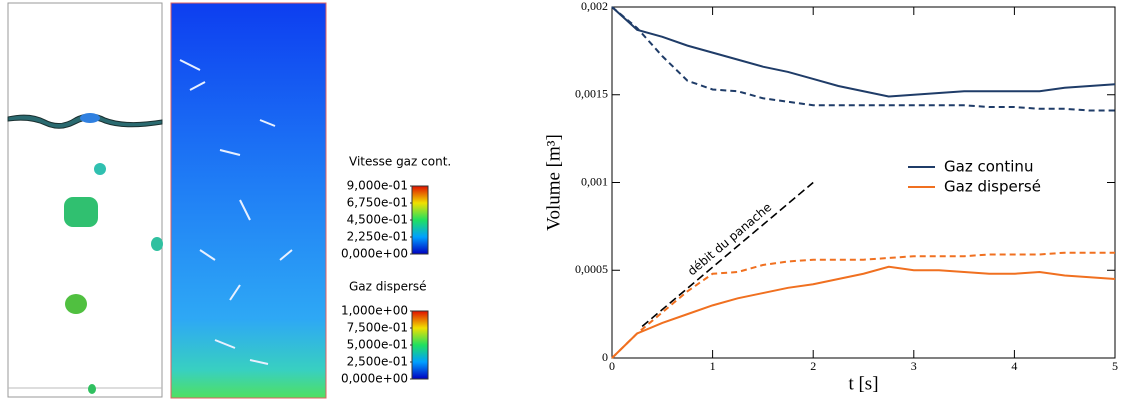 Image resolution: width=1122 pixels, height=403 pixels. Describe the element at coordinates (612, 366) in the screenshot. I see `x-tick-label: 0` at that location.